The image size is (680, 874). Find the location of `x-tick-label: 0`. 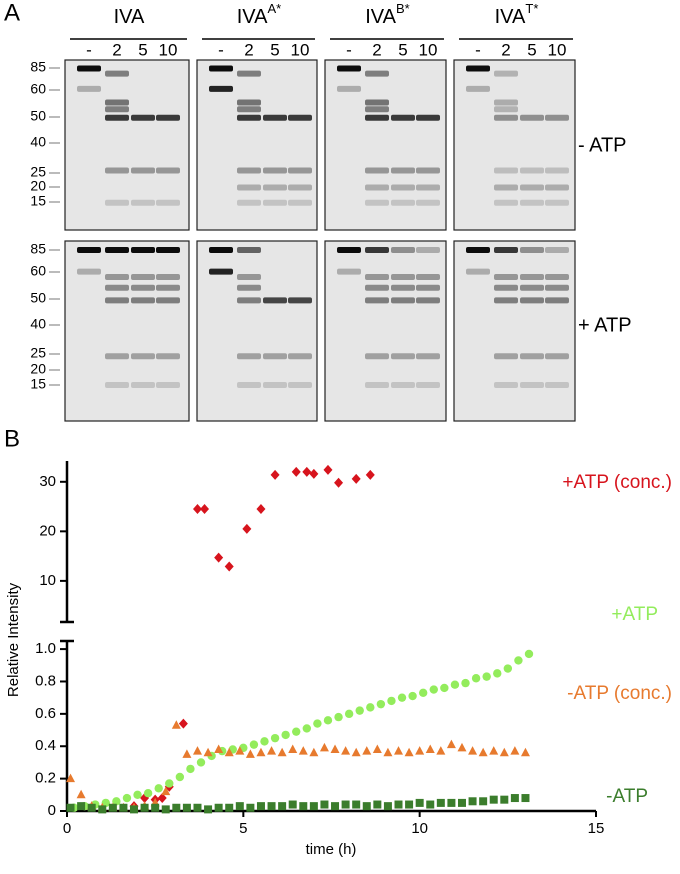

x-tick-label: 0 is located at coordinates (67, 828).